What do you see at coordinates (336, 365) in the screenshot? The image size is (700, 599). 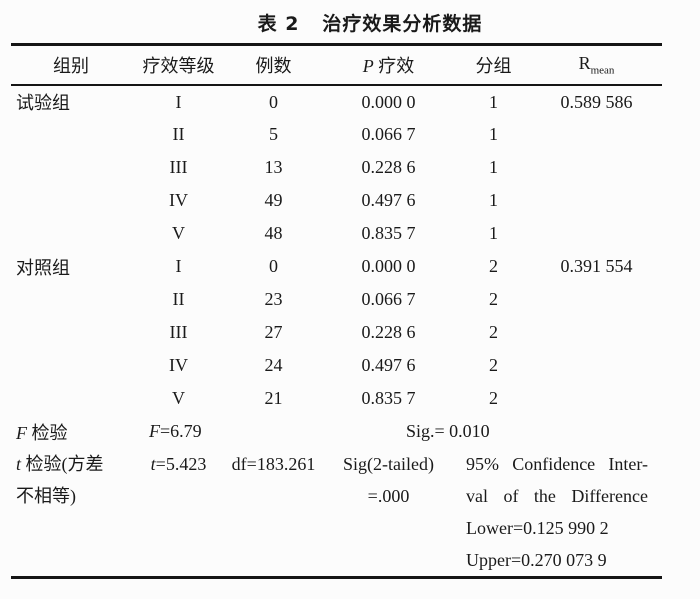 I see `table-row: IV 24 0.497 6 2` at bounding box center [336, 365].